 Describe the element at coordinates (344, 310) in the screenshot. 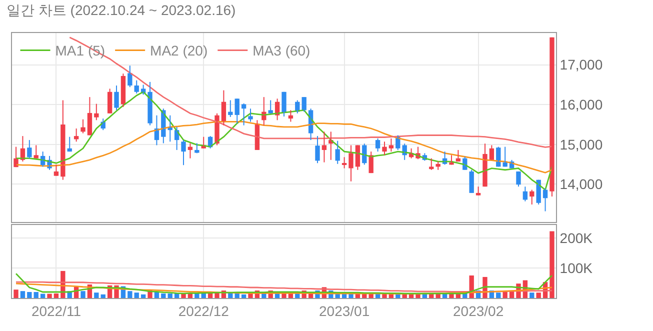

I see `x-tick-label: 2023/01` at that location.